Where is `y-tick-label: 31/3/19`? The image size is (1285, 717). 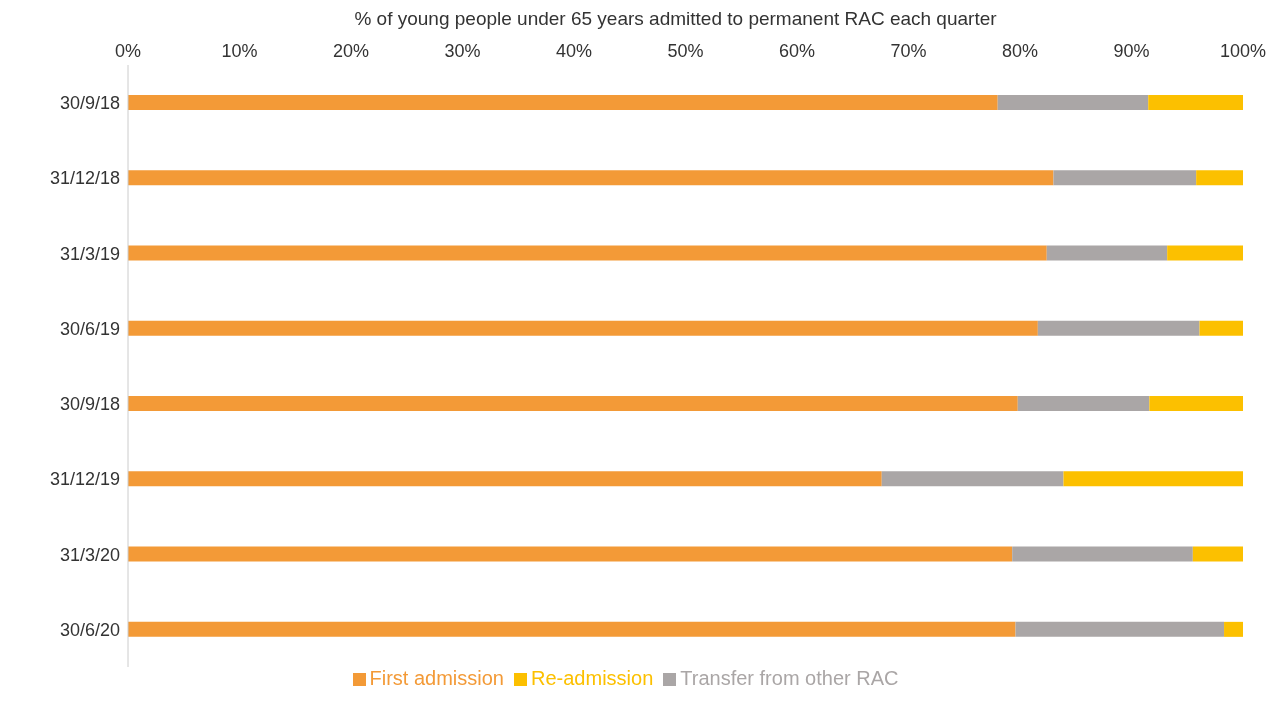
y-tick-label: 31/3/19 is located at coordinates (89, 253).